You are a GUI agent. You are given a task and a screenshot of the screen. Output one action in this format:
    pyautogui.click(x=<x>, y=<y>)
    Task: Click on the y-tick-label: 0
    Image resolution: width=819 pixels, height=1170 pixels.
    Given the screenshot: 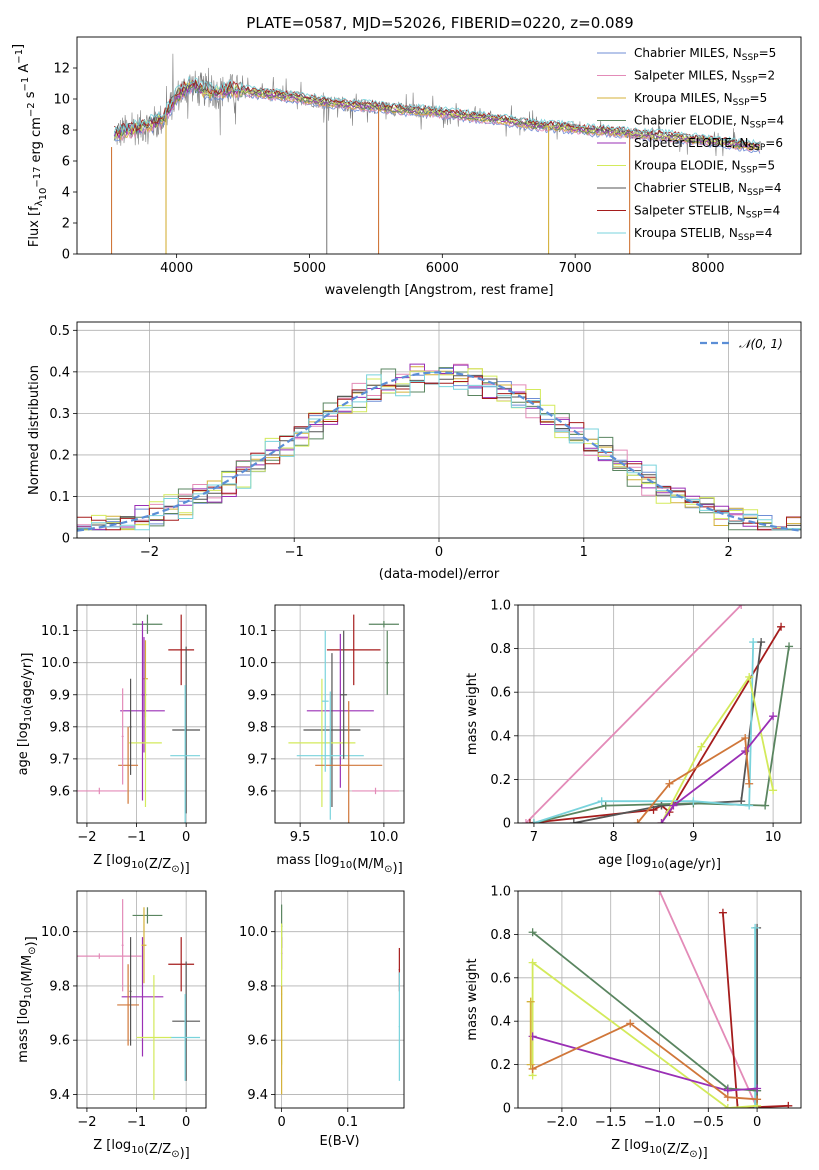 What is the action you would take?
    pyautogui.click(x=507, y=1109)
    